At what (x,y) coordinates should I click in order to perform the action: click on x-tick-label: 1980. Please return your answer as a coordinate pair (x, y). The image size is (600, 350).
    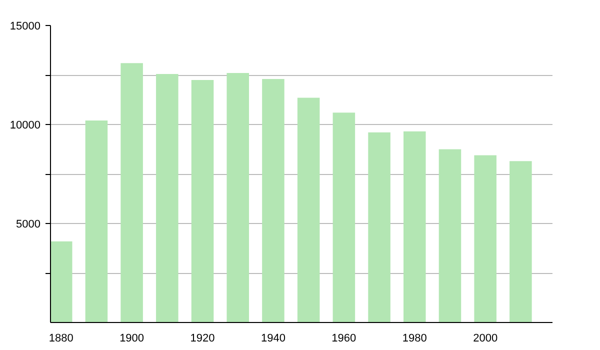
    Looking at the image, I should click on (414, 338).